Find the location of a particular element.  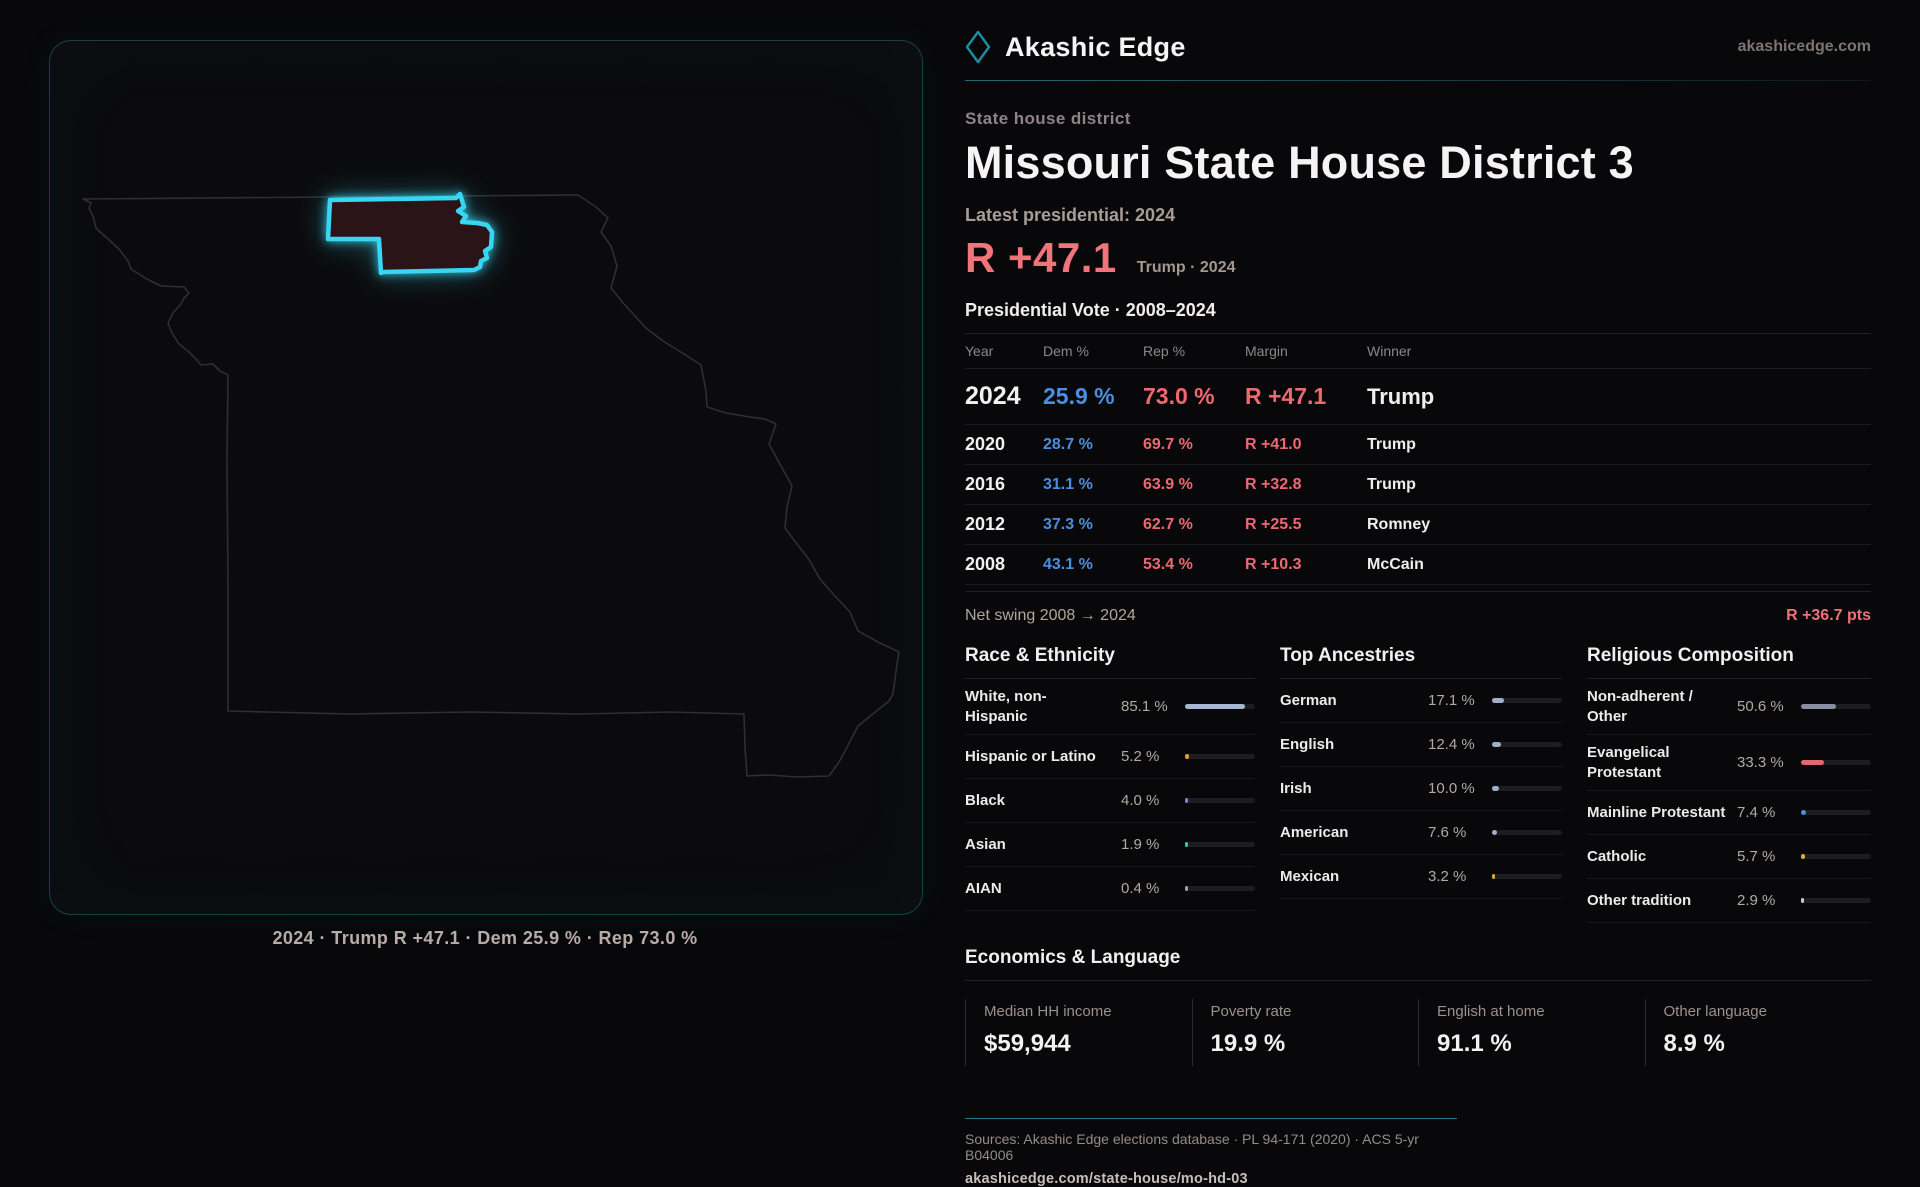

religion-value: 2.9 % is located at coordinates (1756, 900).